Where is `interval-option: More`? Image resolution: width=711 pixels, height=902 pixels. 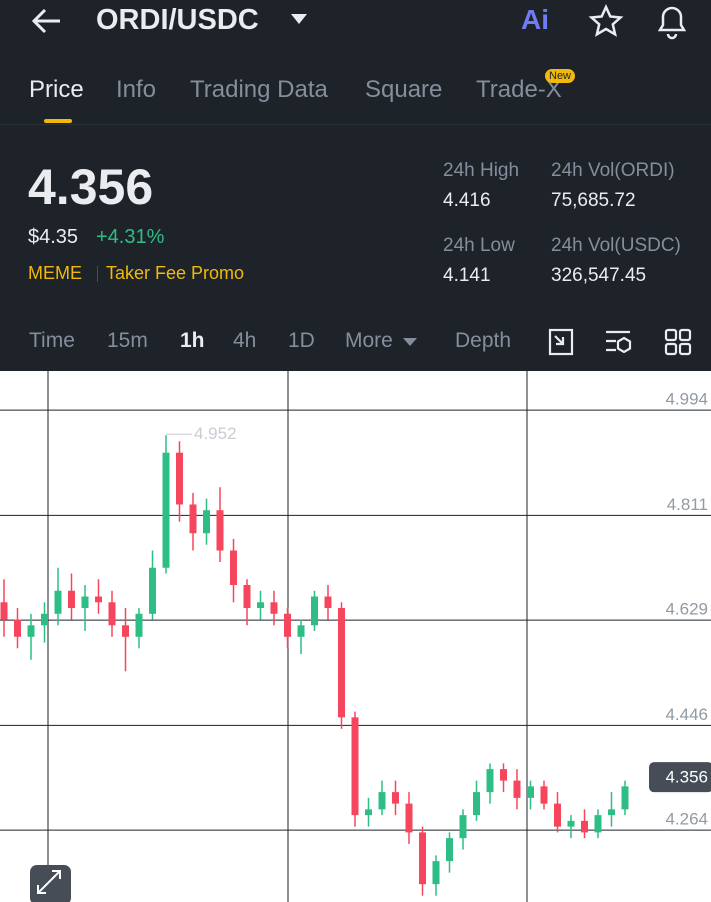 interval-option: More is located at coordinates (369, 340).